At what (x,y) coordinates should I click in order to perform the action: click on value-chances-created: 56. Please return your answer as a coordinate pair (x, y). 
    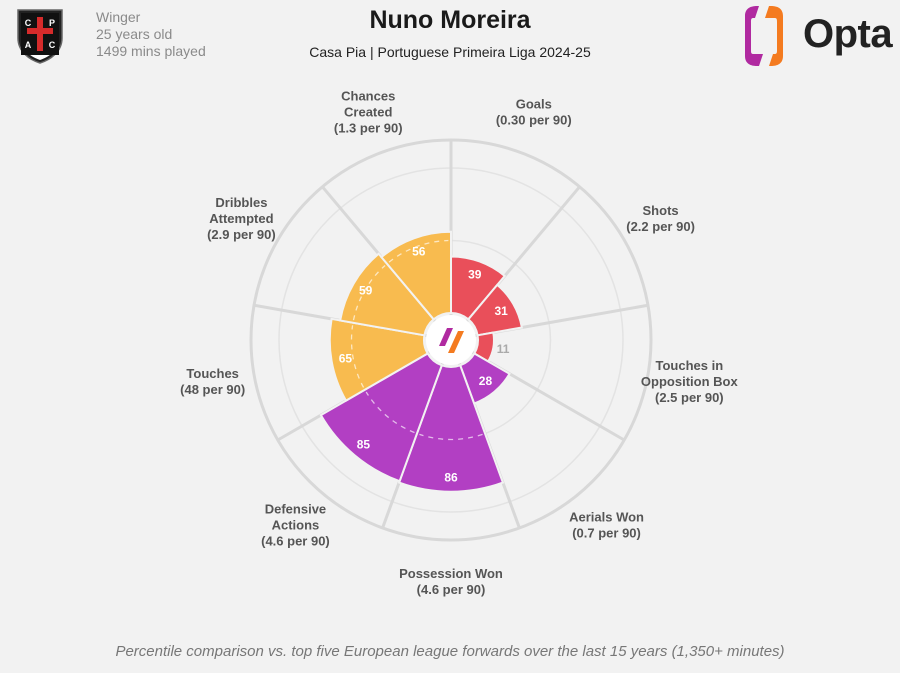
    Looking at the image, I should click on (419, 251).